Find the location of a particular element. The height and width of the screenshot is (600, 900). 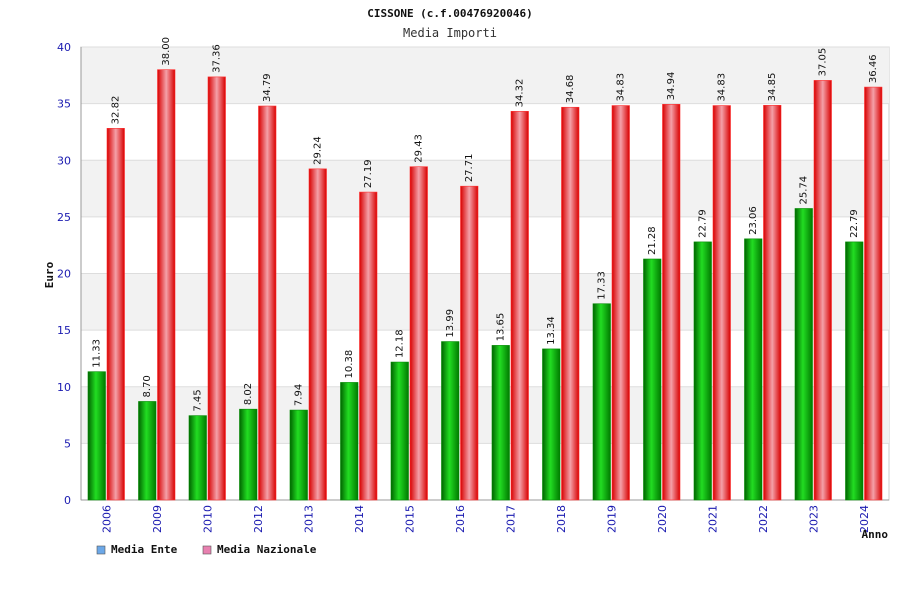

bar-value-label: 13.34 is located at coordinates (551, 330).